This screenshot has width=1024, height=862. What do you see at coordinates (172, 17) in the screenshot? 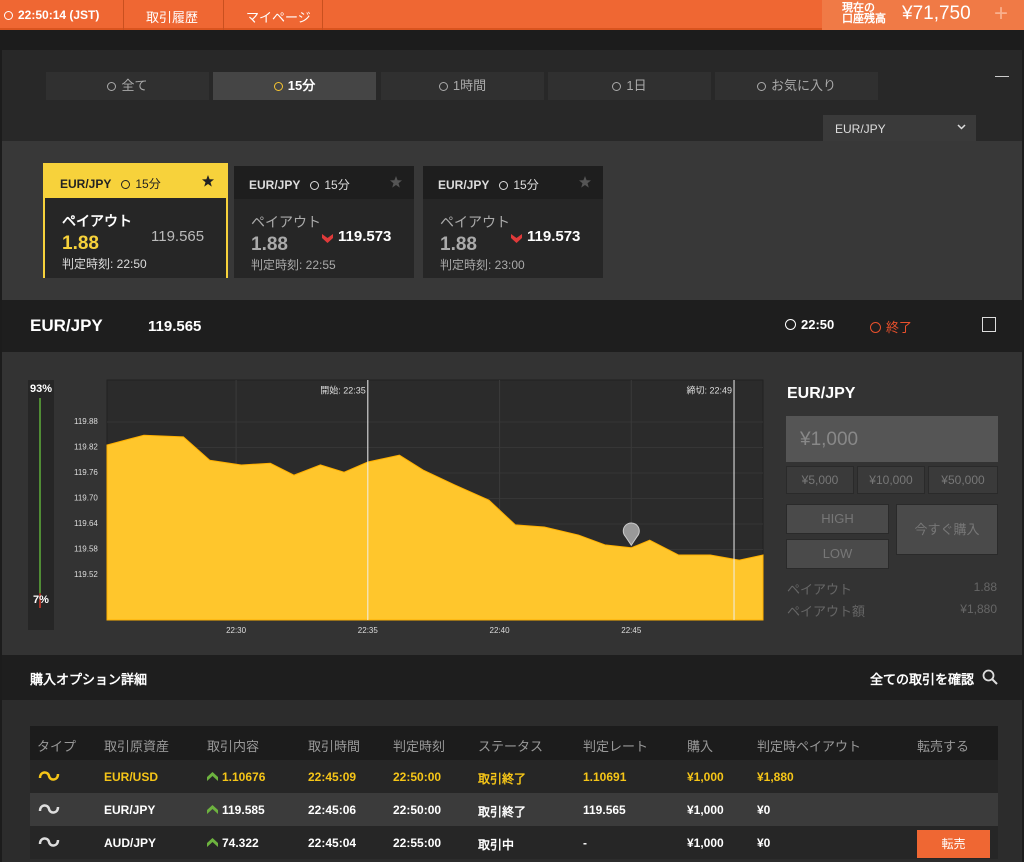
I see `nav-history: 取引履歴` at bounding box center [172, 17].